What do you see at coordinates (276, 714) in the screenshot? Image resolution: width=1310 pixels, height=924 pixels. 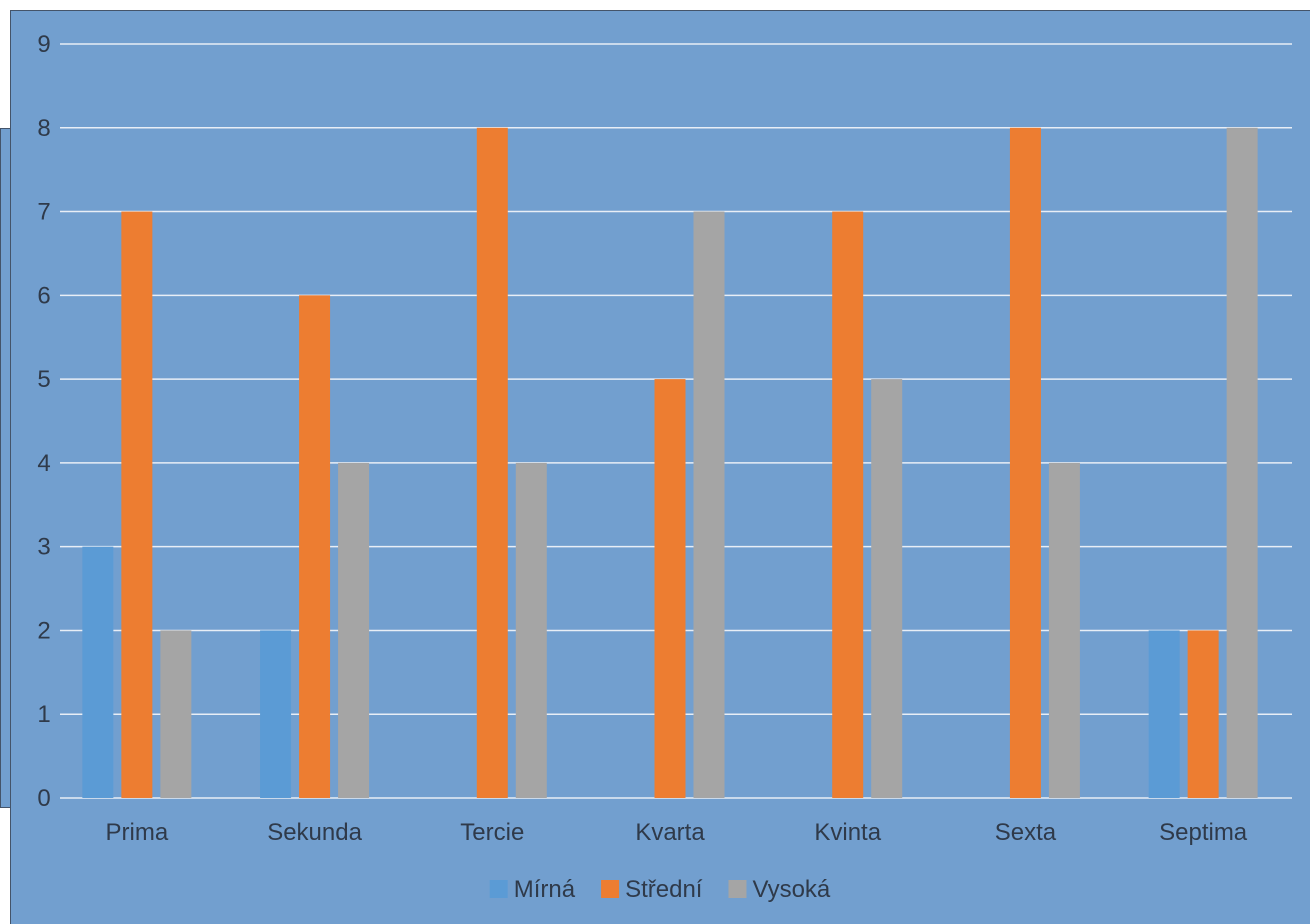 I see `bar-Mírná-Sekunda` at bounding box center [276, 714].